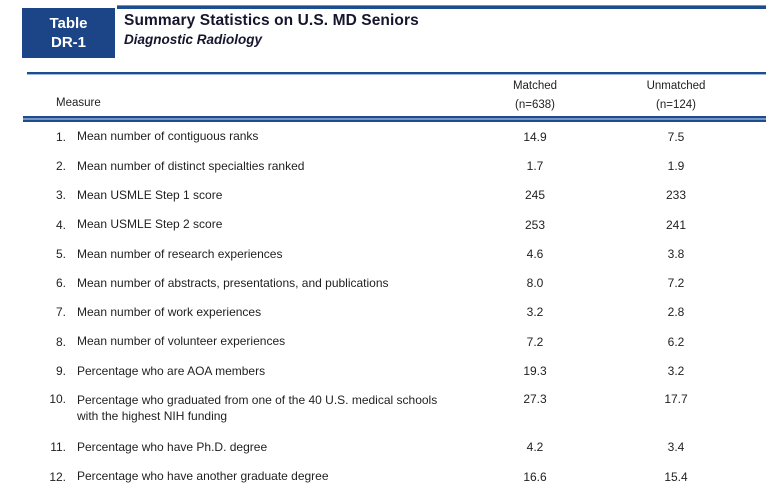 This screenshot has height=503, width=768. What do you see at coordinates (535, 195) in the screenshot?
I see `matched-value: 245` at bounding box center [535, 195].